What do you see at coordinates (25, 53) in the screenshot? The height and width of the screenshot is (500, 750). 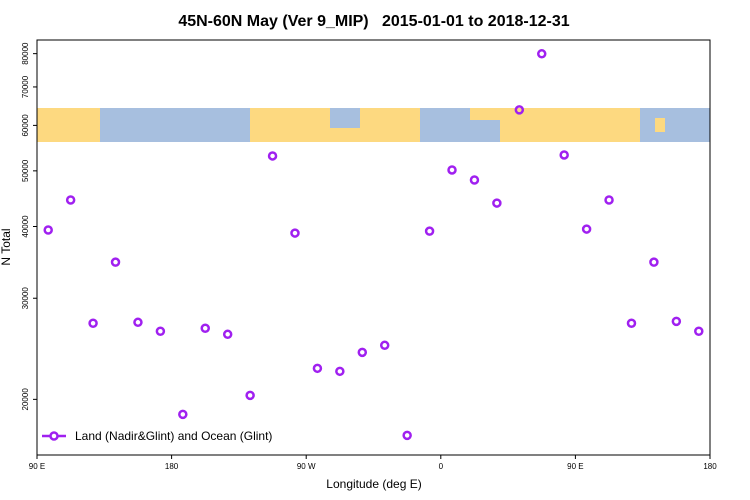 I see `y-tick-label: 80000` at bounding box center [25, 53].